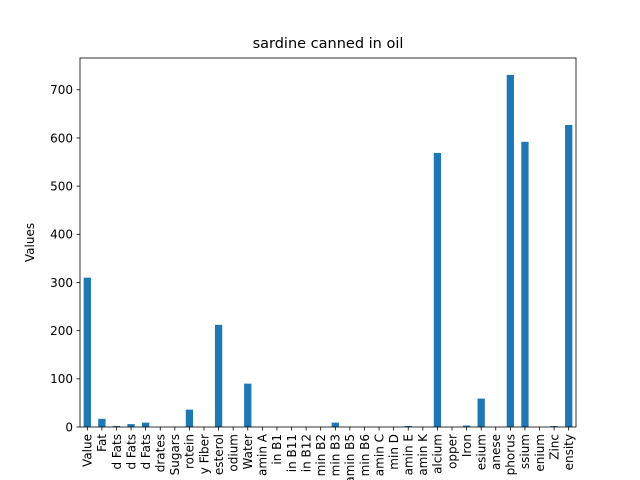 The width and height of the screenshot is (640, 480). Describe the element at coordinates (379, 455) in the screenshot. I see `x-tick-label: amin C` at that location.